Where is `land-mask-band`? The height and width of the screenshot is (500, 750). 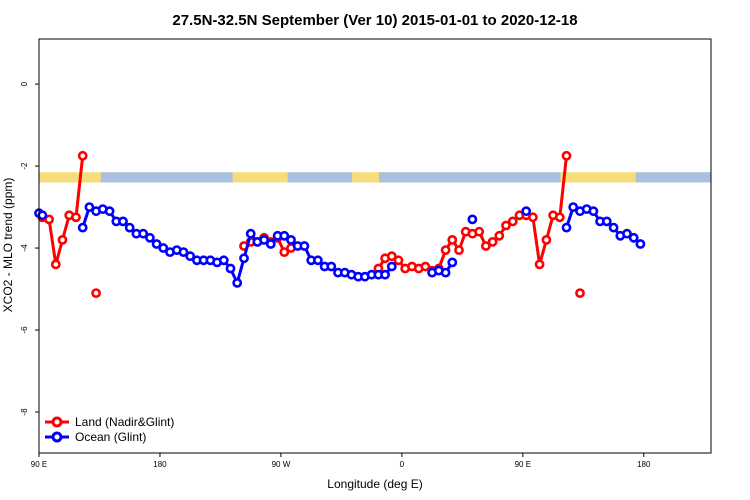 land-mask-band is located at coordinates (375, 177).